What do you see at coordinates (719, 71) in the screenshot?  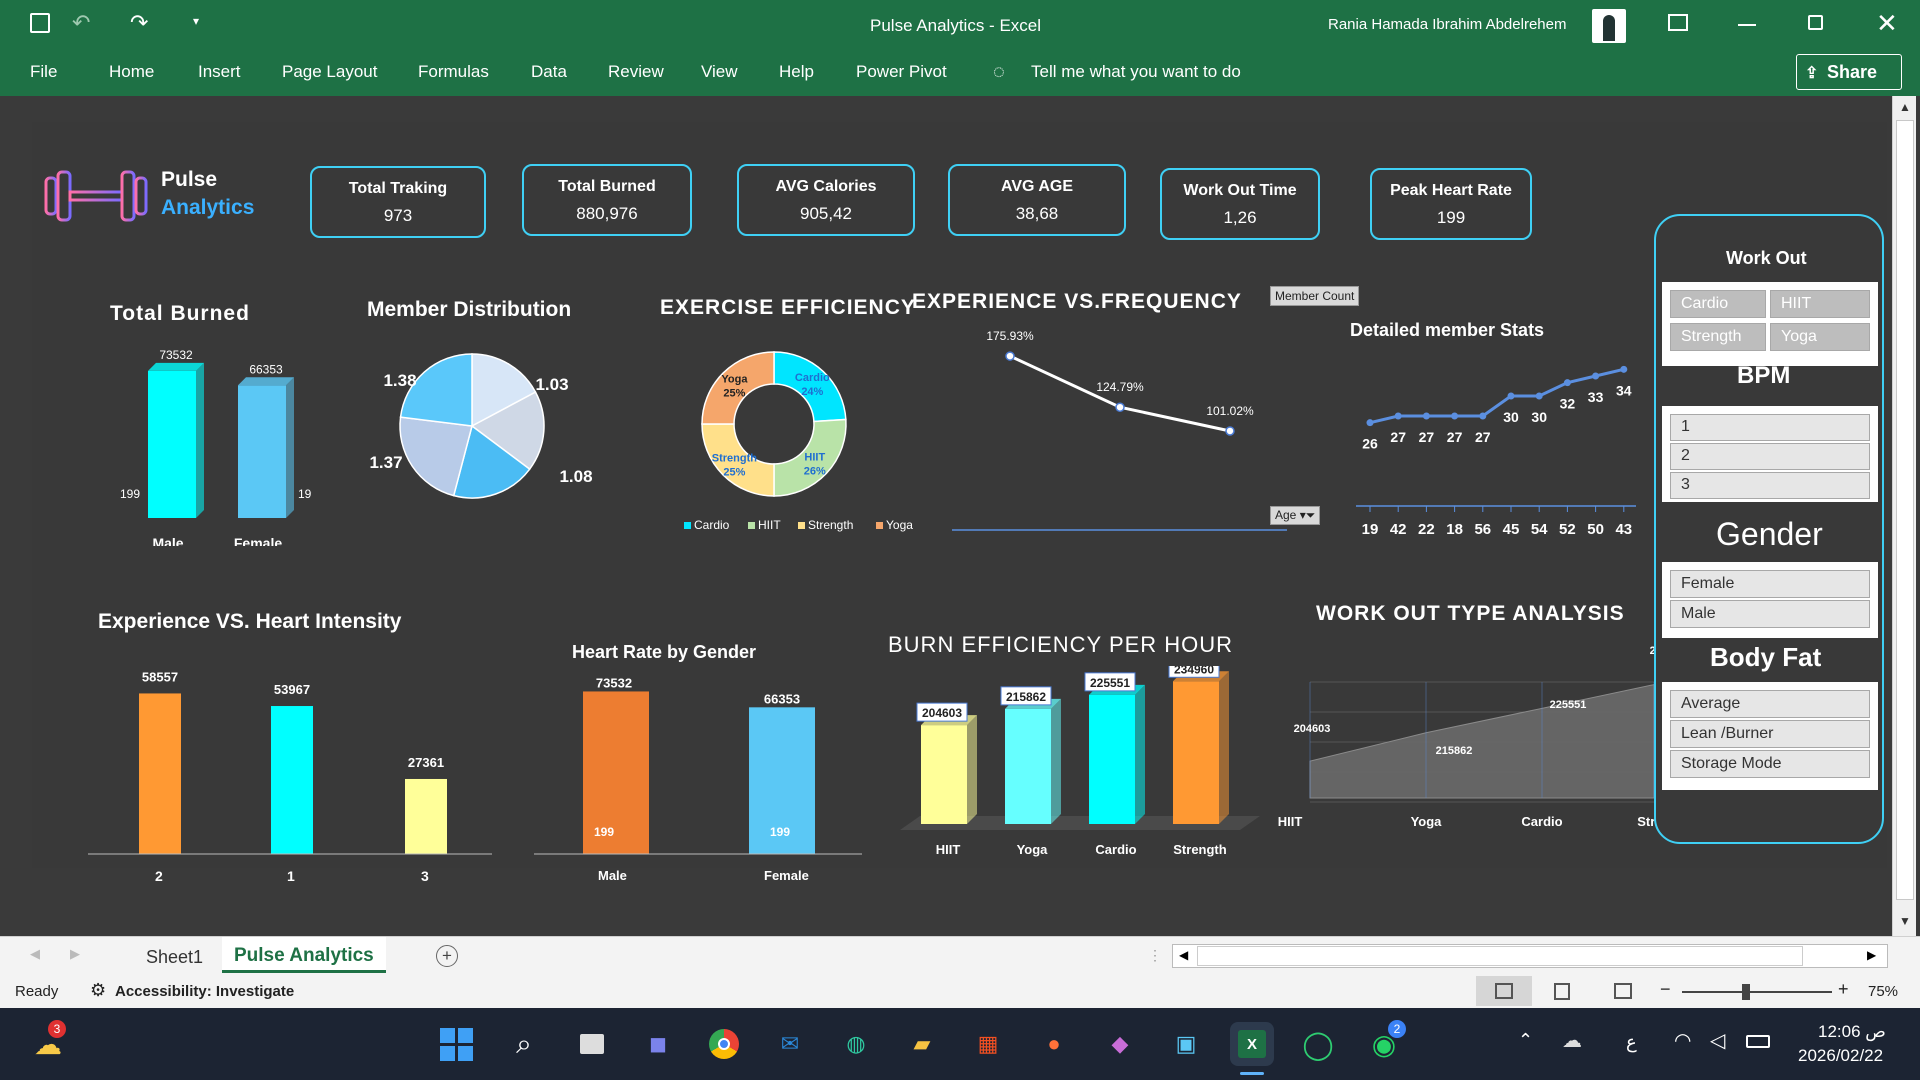 I see `tab-view: View` at bounding box center [719, 71].